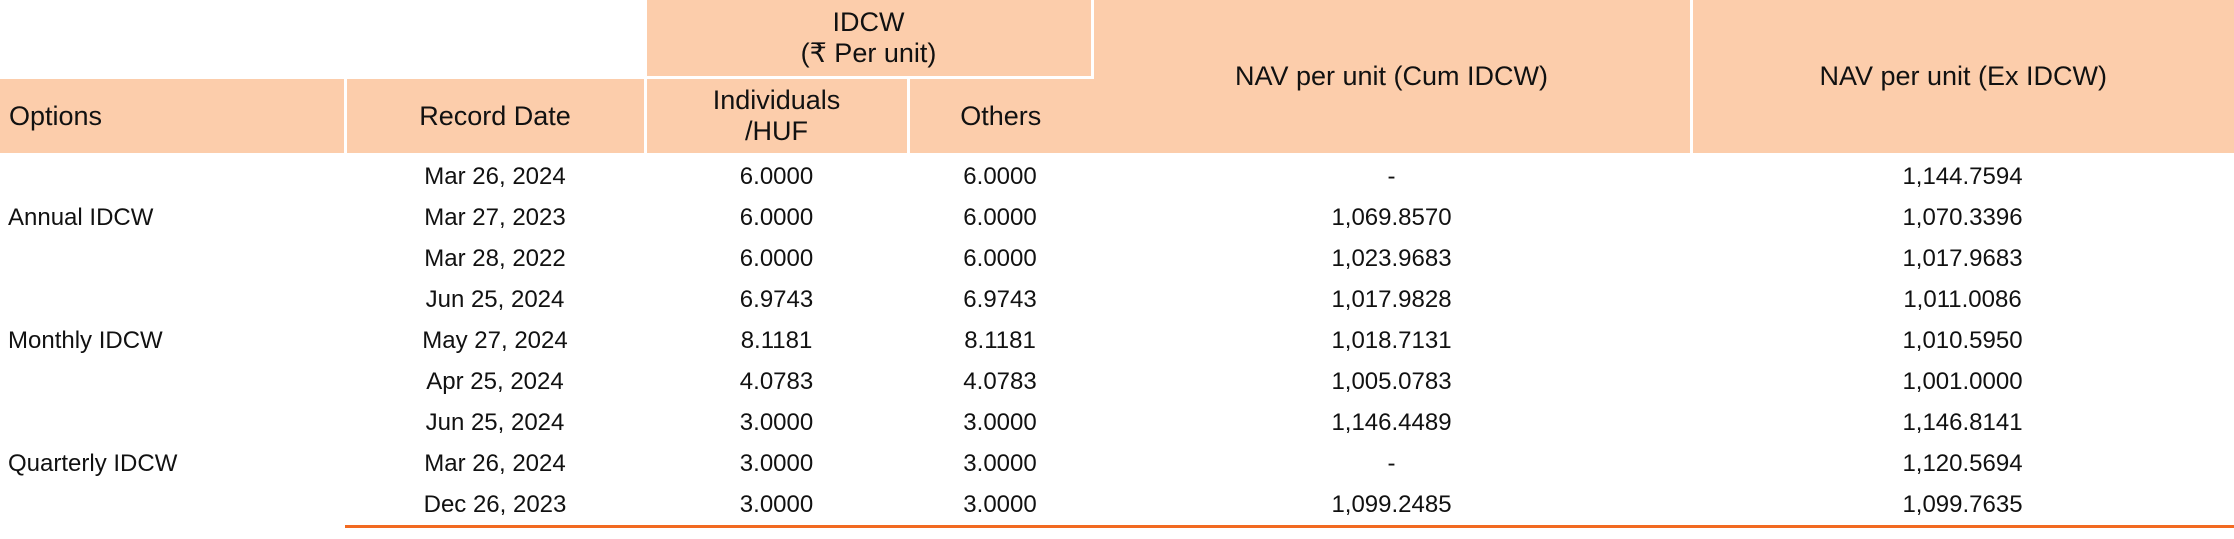  What do you see at coordinates (1962, 340) in the screenshot?
I see `nav-ex-cell: 1,010.5950` at bounding box center [1962, 340].